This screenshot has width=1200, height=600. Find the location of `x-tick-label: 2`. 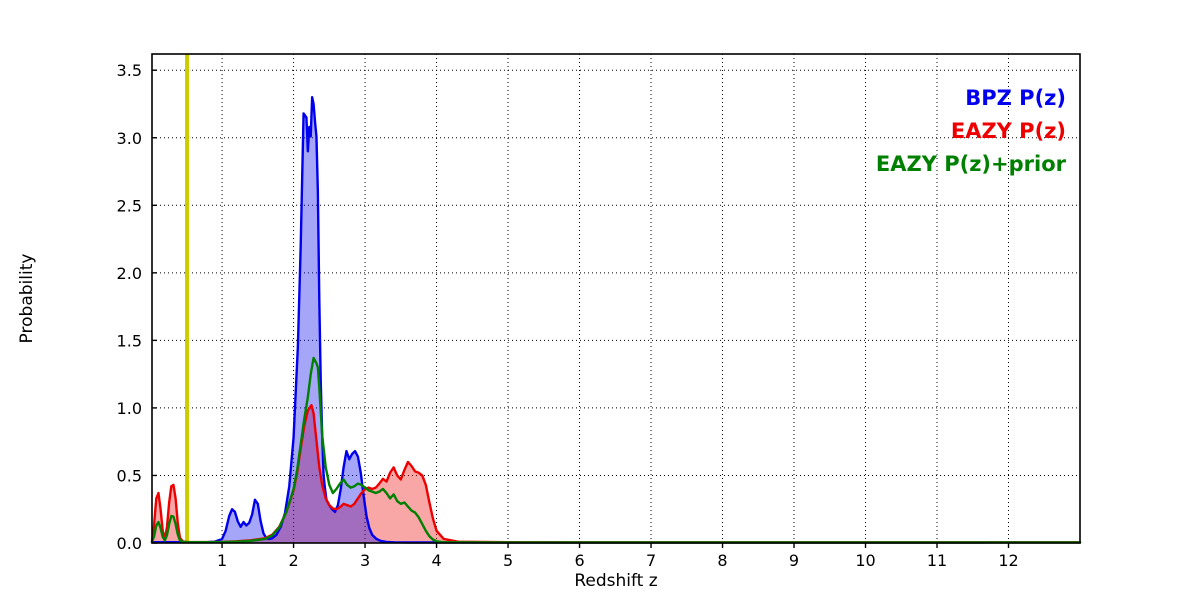

x-tick-label: 2 is located at coordinates (293, 560).